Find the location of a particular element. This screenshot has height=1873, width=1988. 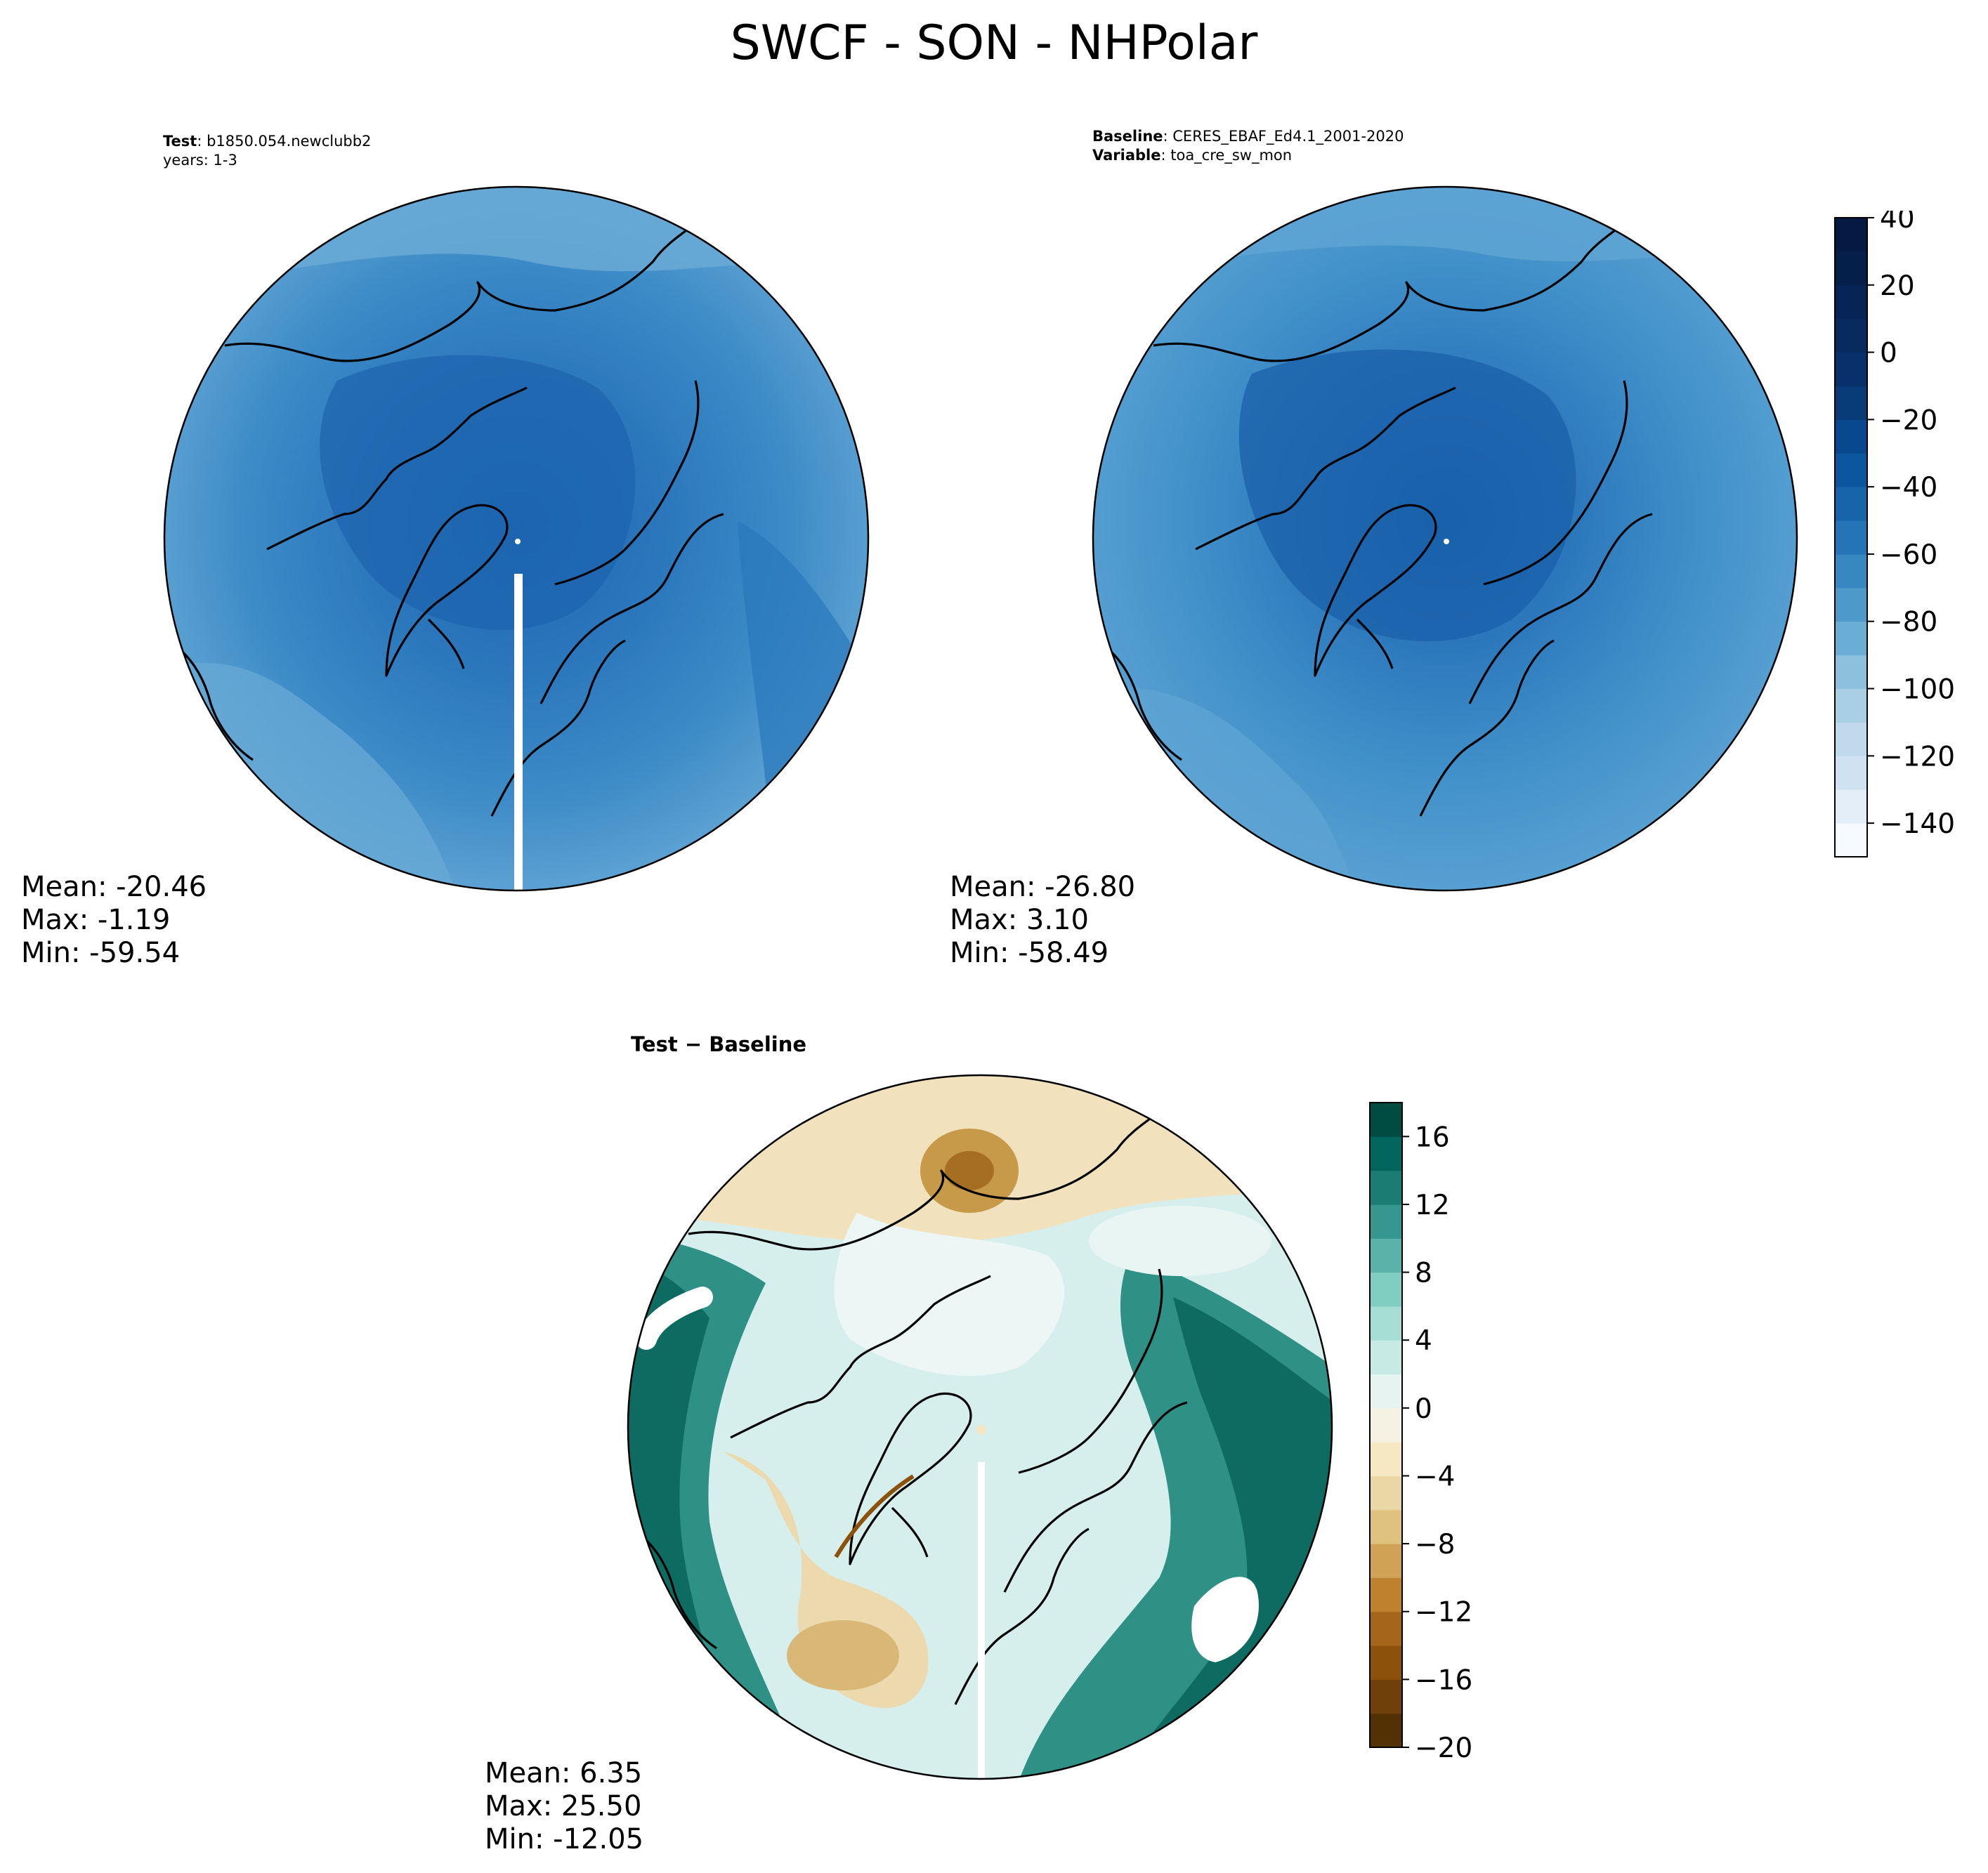

diff-stats: Mean: 6.35 Max: 25.50 Min: -12.05 is located at coordinates (564, 1806).